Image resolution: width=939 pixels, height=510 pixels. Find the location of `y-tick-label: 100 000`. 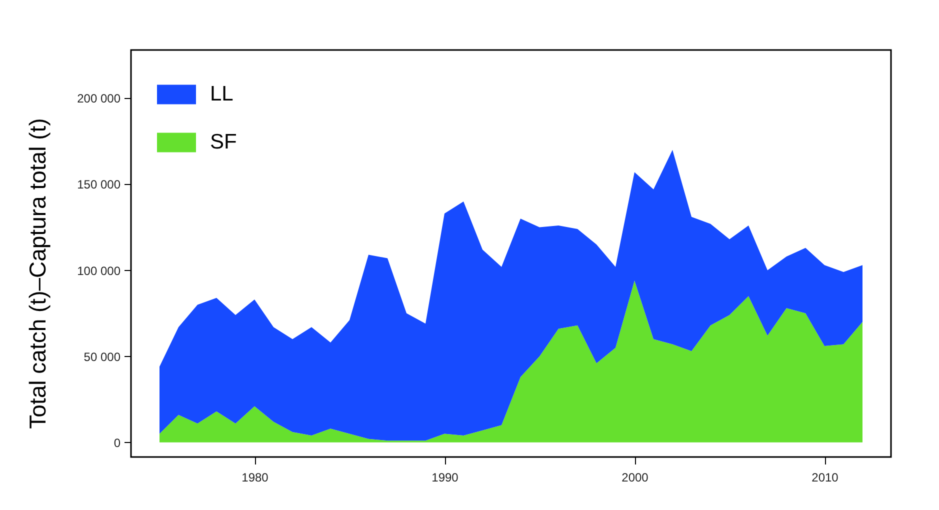

y-tick-label: 100 000 is located at coordinates (99, 271).